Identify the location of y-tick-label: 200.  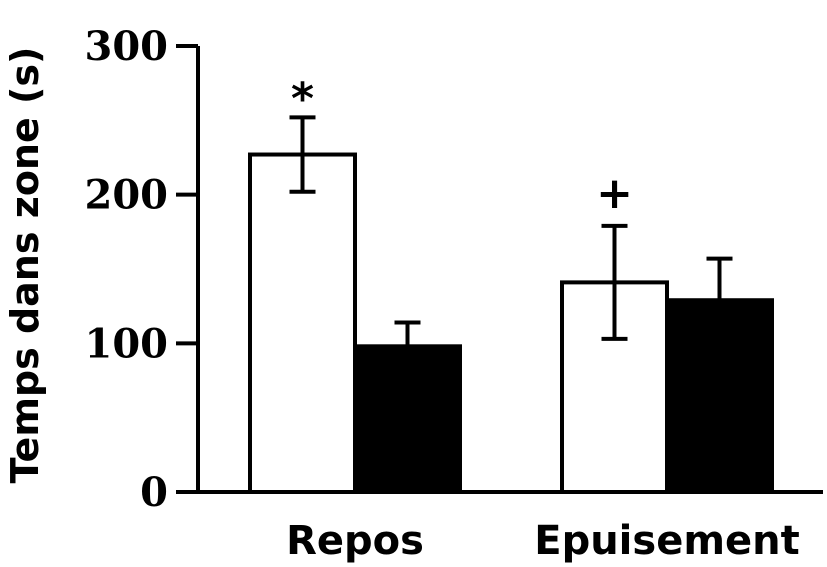
(127, 195).